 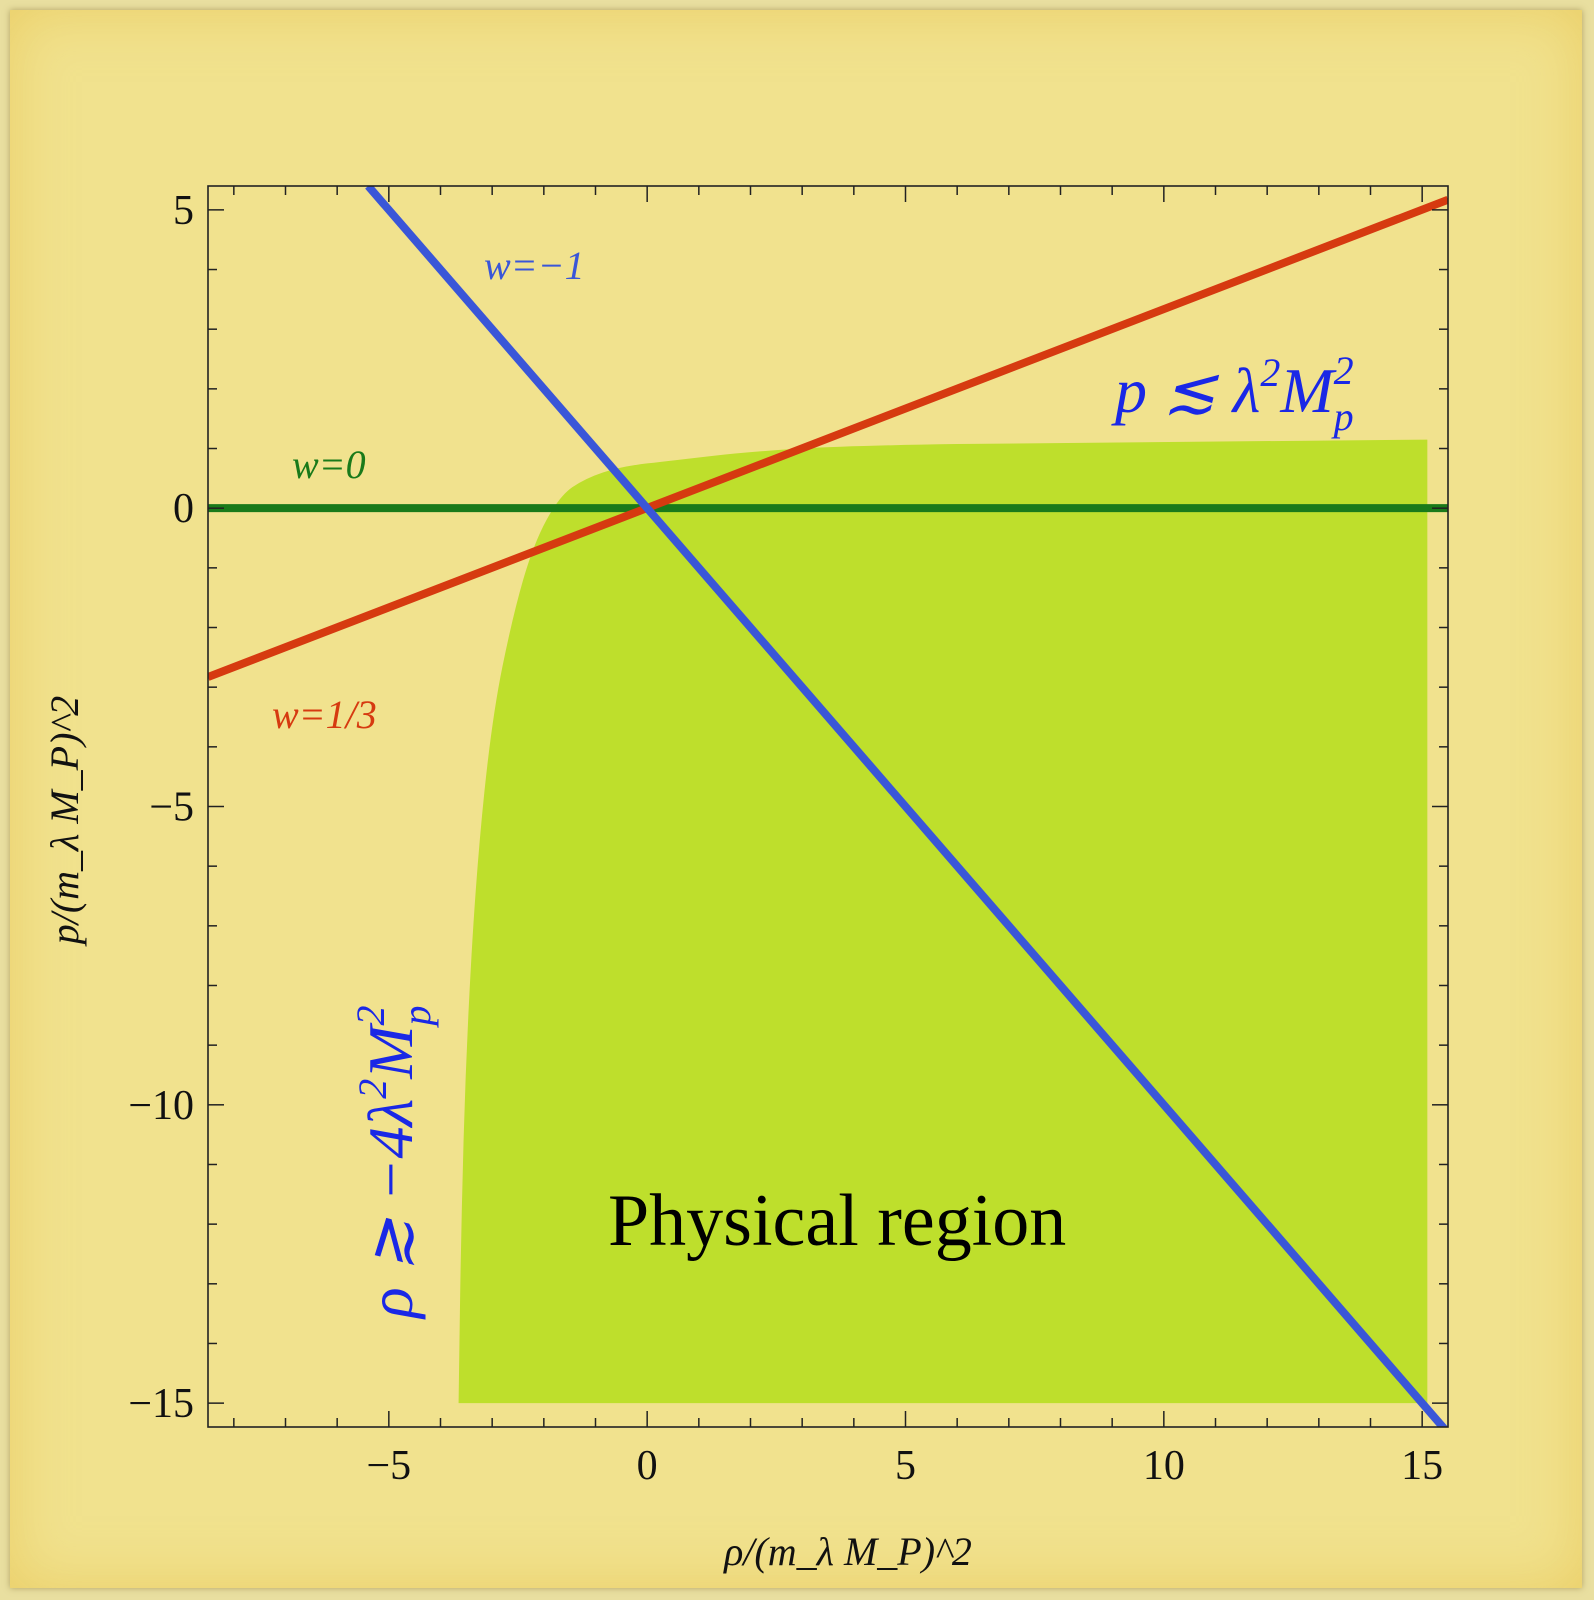 I want to click on x-tick-label: 5, so click(x=905, y=1466).